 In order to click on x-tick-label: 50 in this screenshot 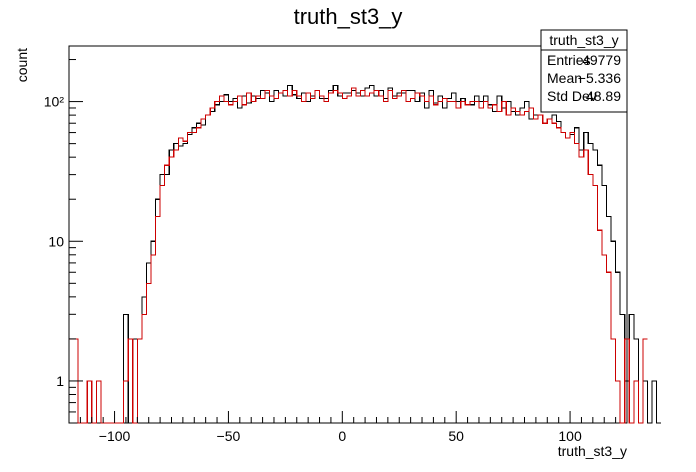, I will do `click(456, 436)`.